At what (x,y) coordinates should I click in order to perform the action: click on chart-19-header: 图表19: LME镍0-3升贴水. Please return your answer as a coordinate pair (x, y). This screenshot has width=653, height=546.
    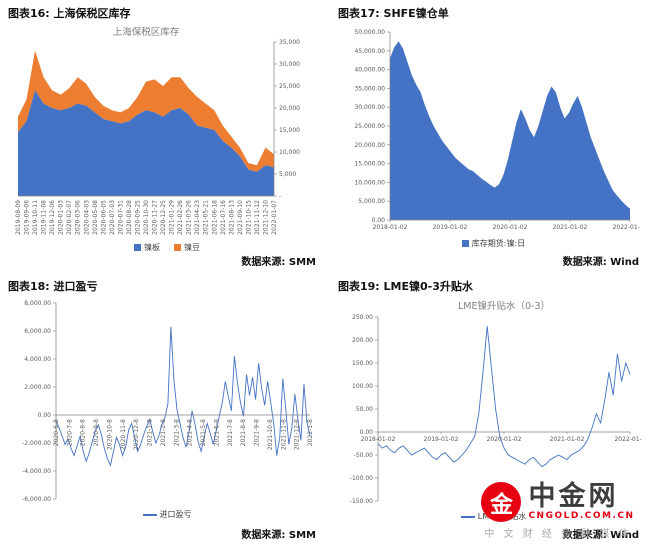
    Looking at the image, I should click on (405, 286).